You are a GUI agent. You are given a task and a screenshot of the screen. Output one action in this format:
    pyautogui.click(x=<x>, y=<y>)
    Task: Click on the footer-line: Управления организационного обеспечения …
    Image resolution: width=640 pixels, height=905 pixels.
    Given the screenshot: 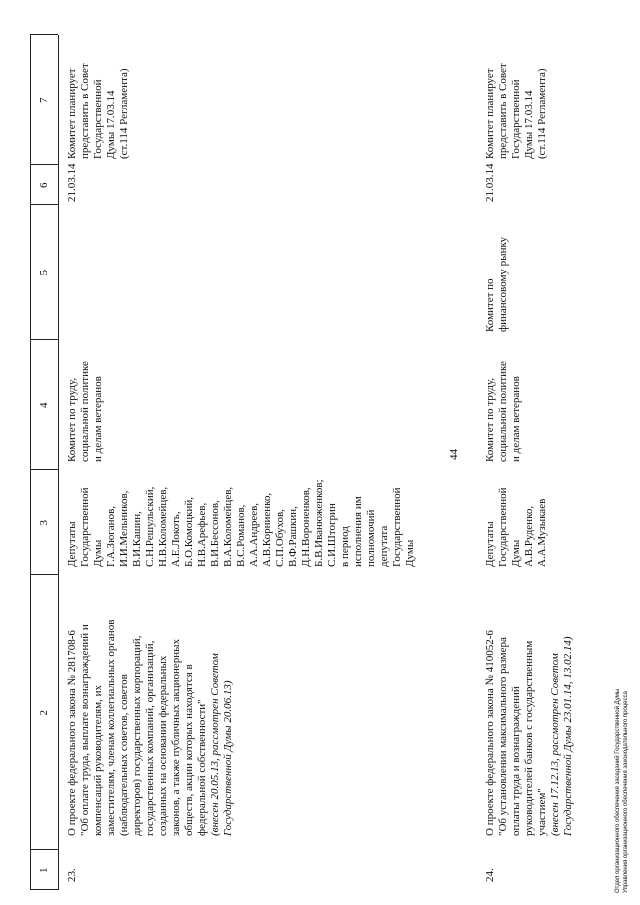 What is the action you would take?
    pyautogui.click(x=626, y=792)
    